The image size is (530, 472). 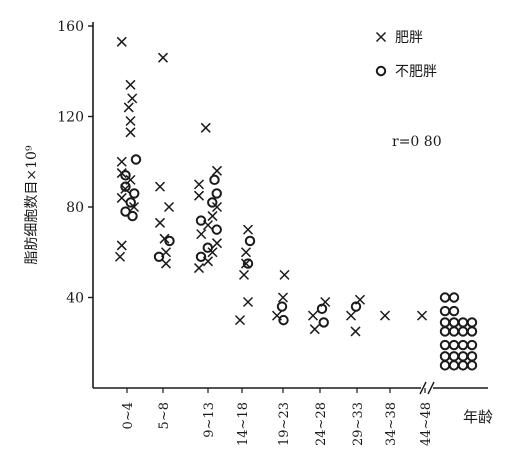 I want to click on y-tick-label: 120, so click(x=70, y=118).